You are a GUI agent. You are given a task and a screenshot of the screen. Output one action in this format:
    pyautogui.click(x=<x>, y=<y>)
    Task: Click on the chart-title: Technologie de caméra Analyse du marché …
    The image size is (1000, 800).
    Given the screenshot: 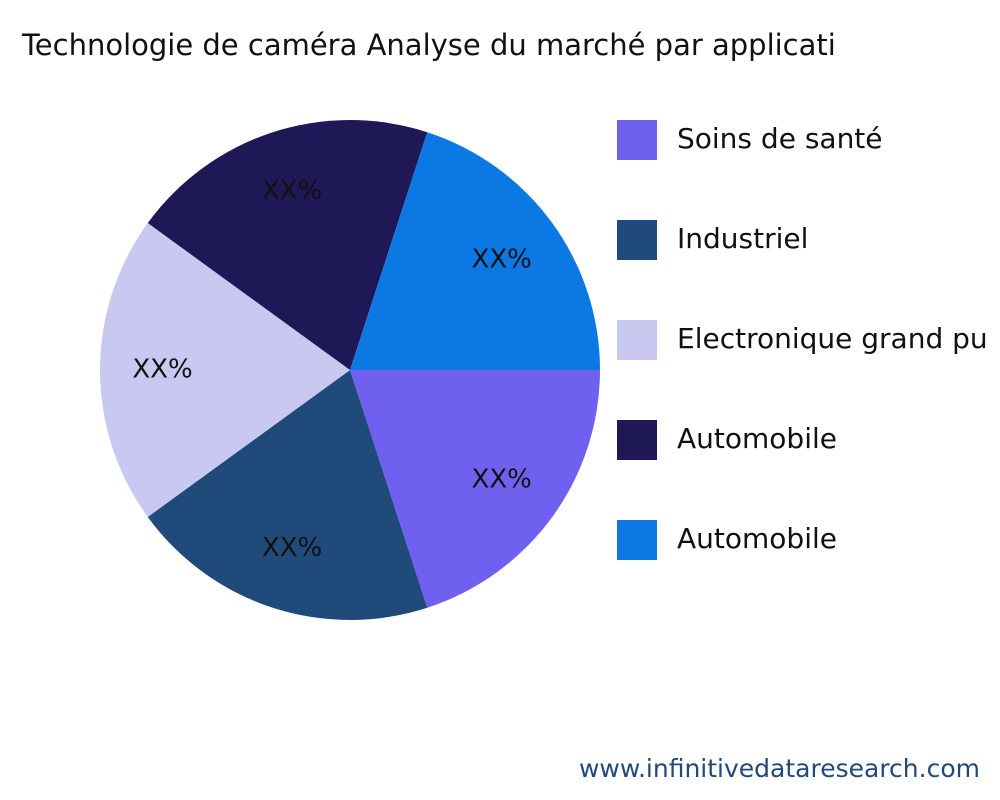 What is the action you would take?
    pyautogui.click(x=428, y=45)
    